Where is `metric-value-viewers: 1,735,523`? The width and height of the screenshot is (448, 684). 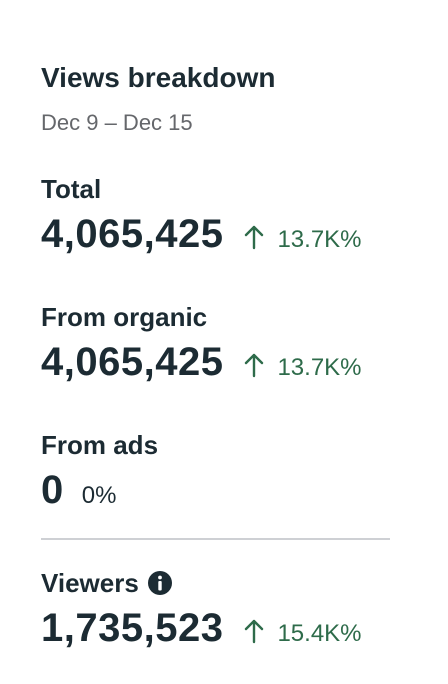
metric-value-viewers: 1,735,523 is located at coordinates (132, 628).